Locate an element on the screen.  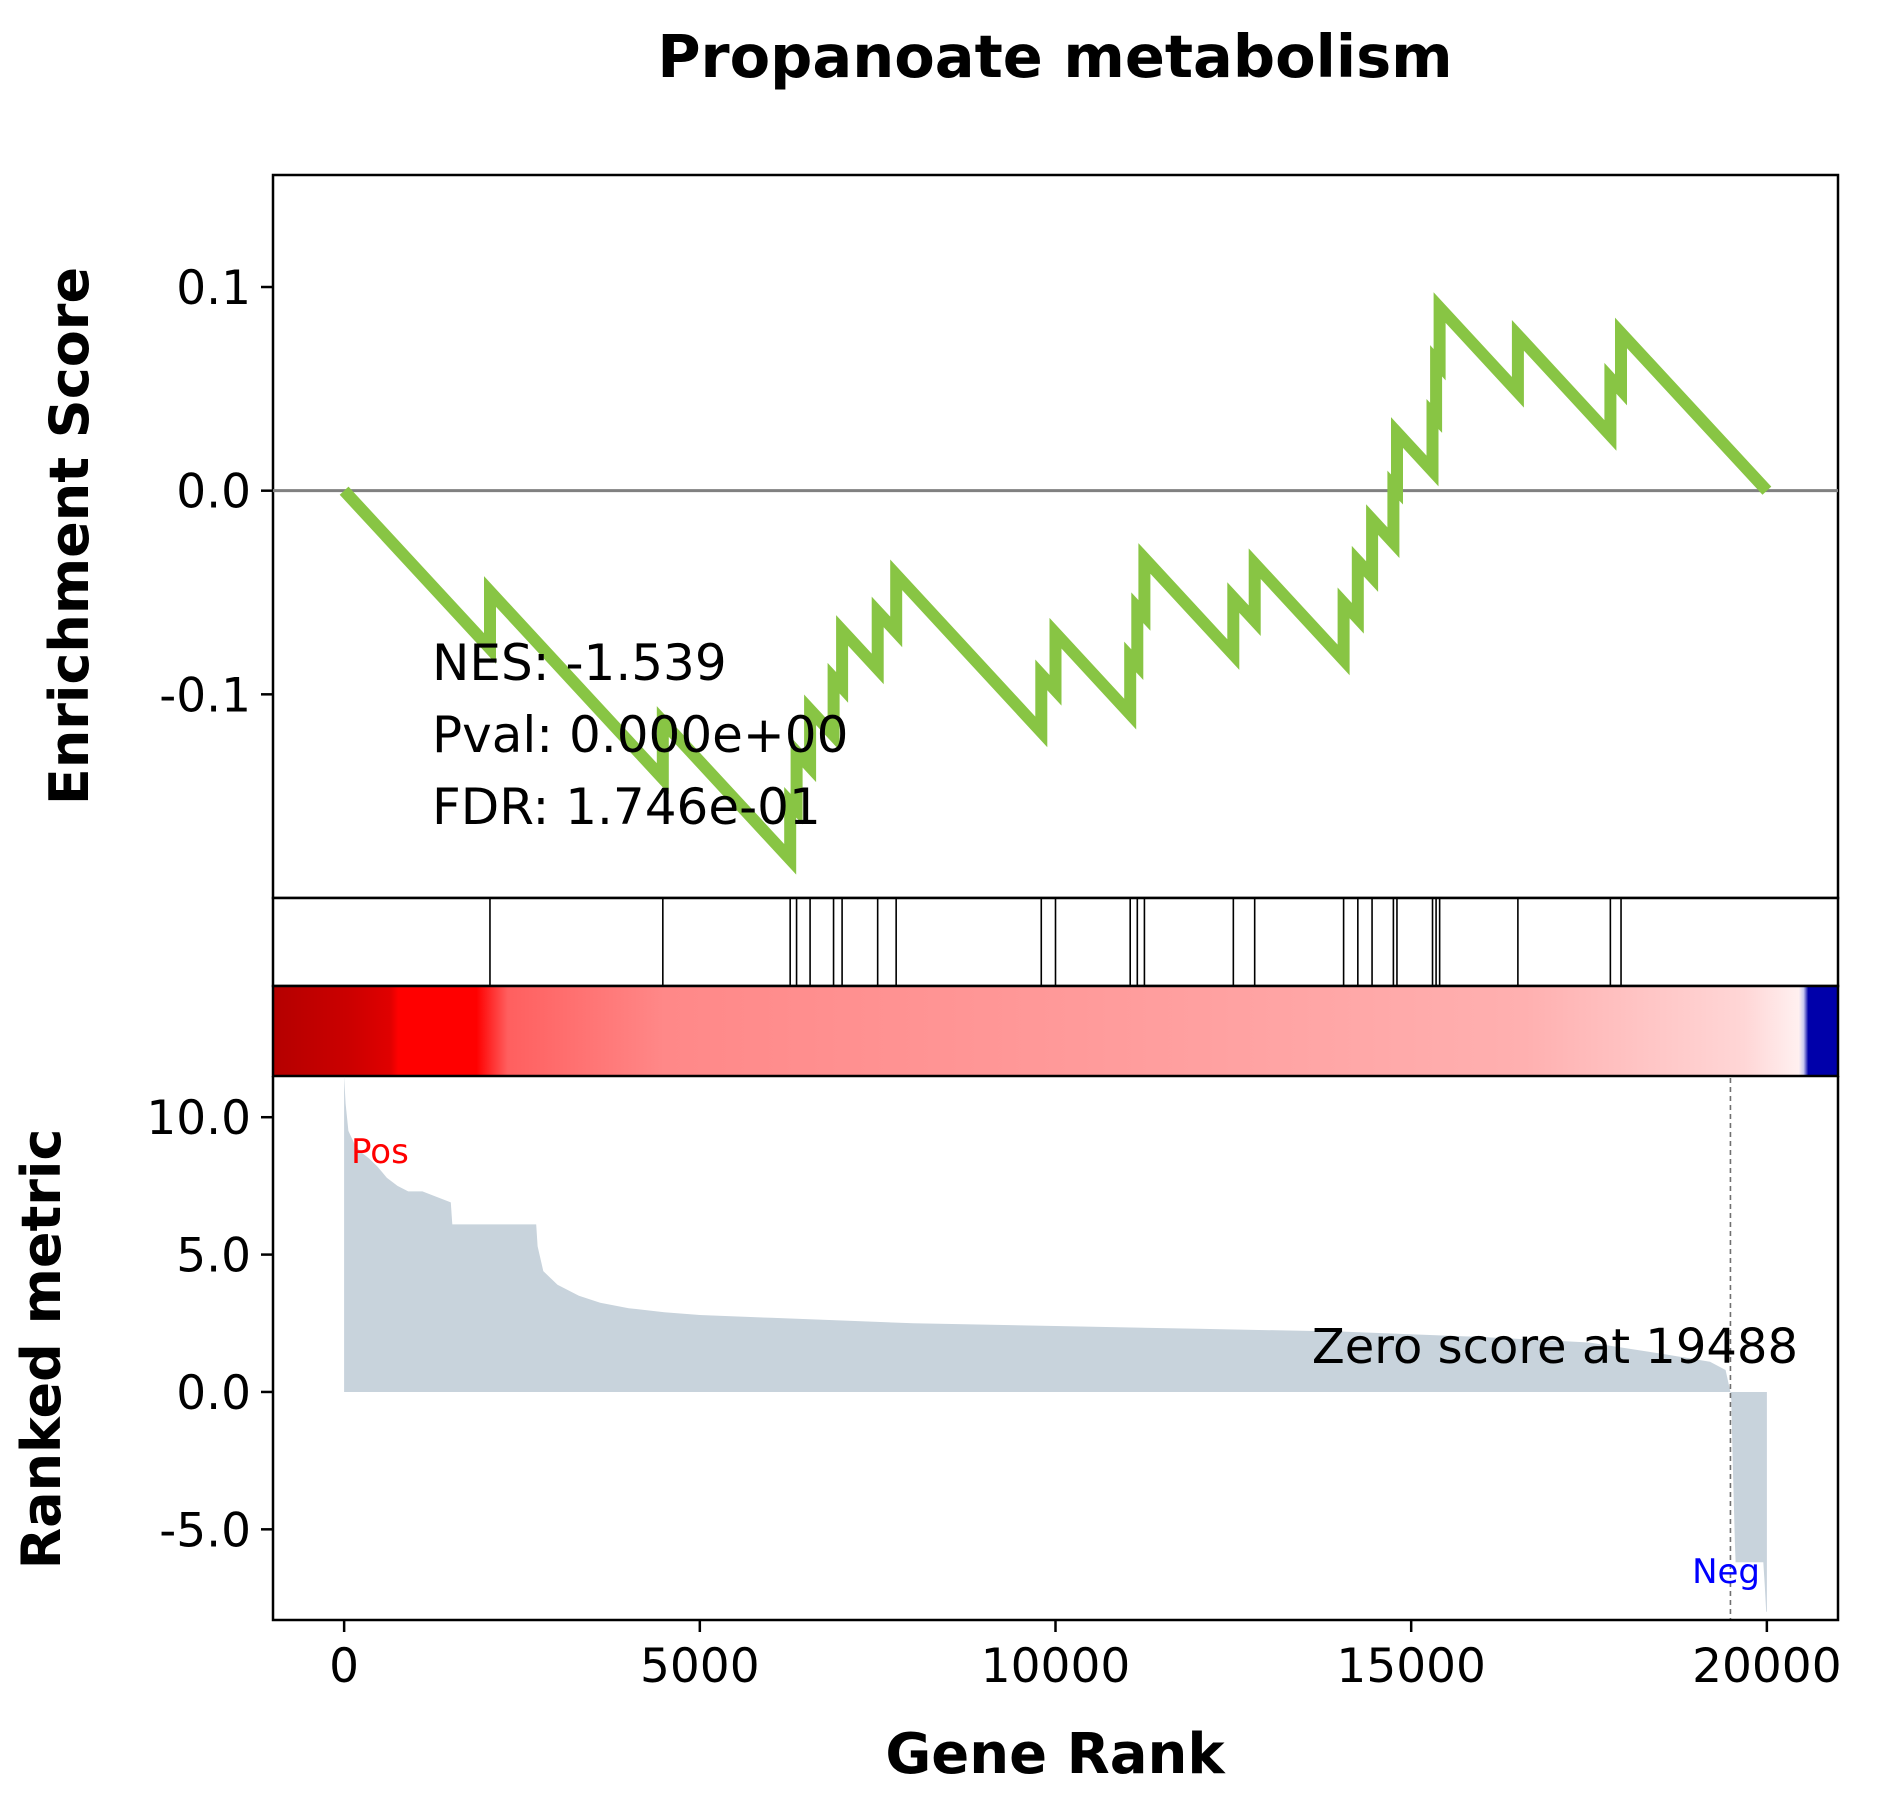
hits-panel is located at coordinates (1055, 942).